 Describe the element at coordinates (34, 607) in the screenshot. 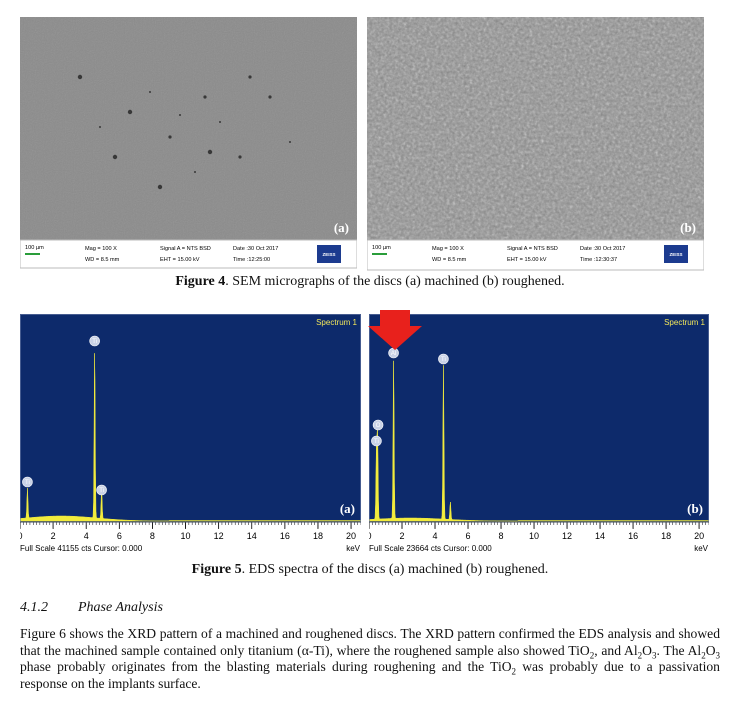

I see `section-number: 4.1.2` at that location.